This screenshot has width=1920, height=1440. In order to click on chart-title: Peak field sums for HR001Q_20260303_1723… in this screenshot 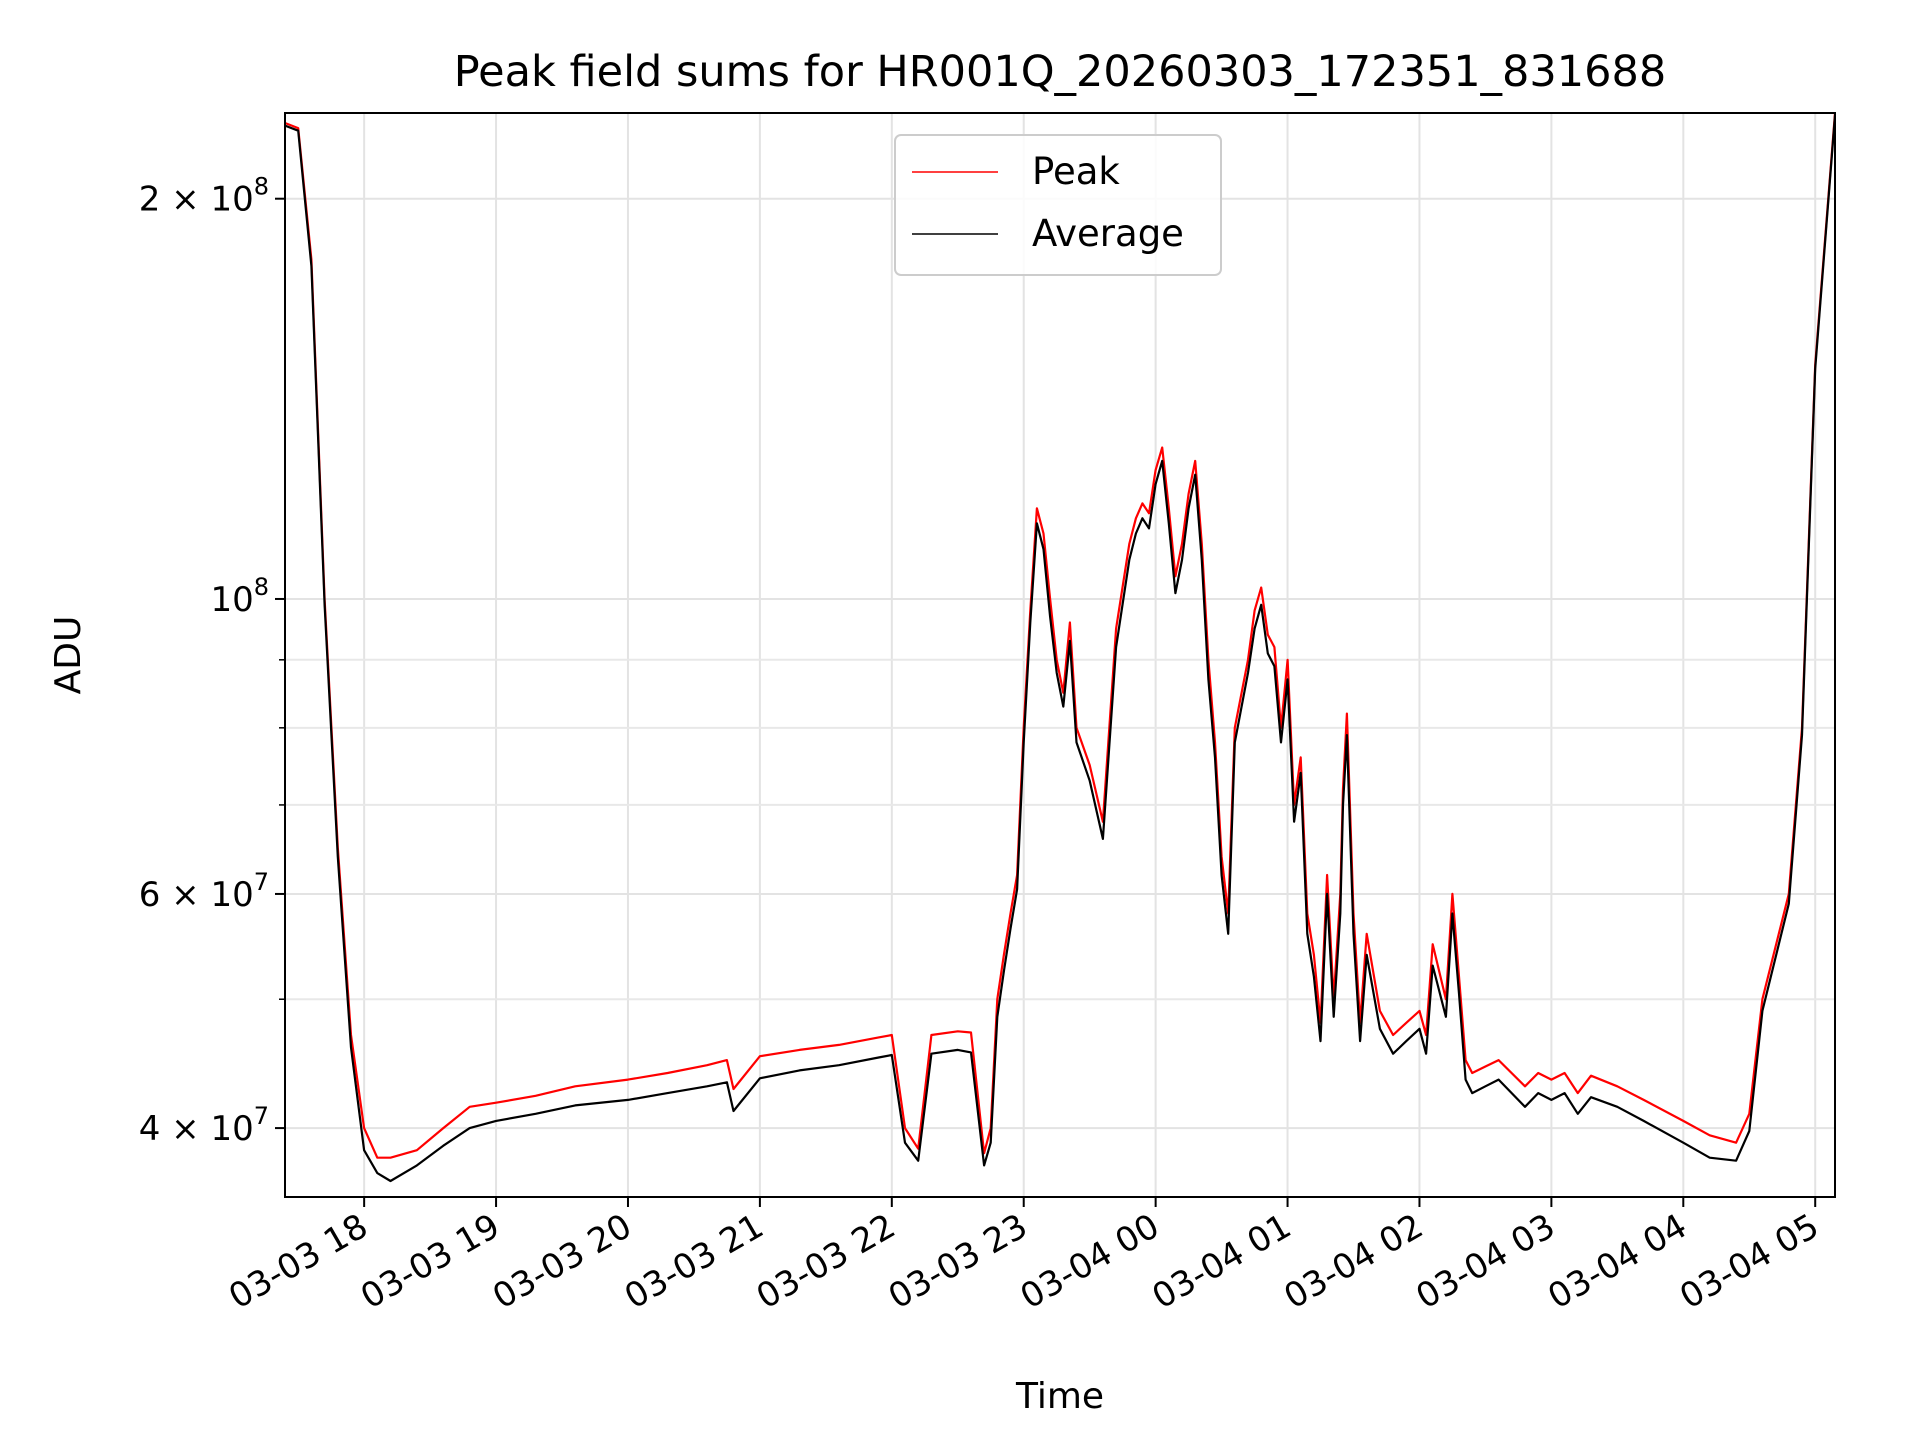, I will do `click(1060, 72)`.